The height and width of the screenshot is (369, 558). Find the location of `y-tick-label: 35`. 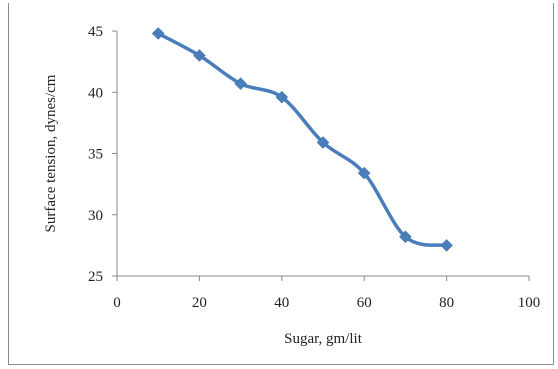

y-tick-label: 35 is located at coordinates (95, 155).